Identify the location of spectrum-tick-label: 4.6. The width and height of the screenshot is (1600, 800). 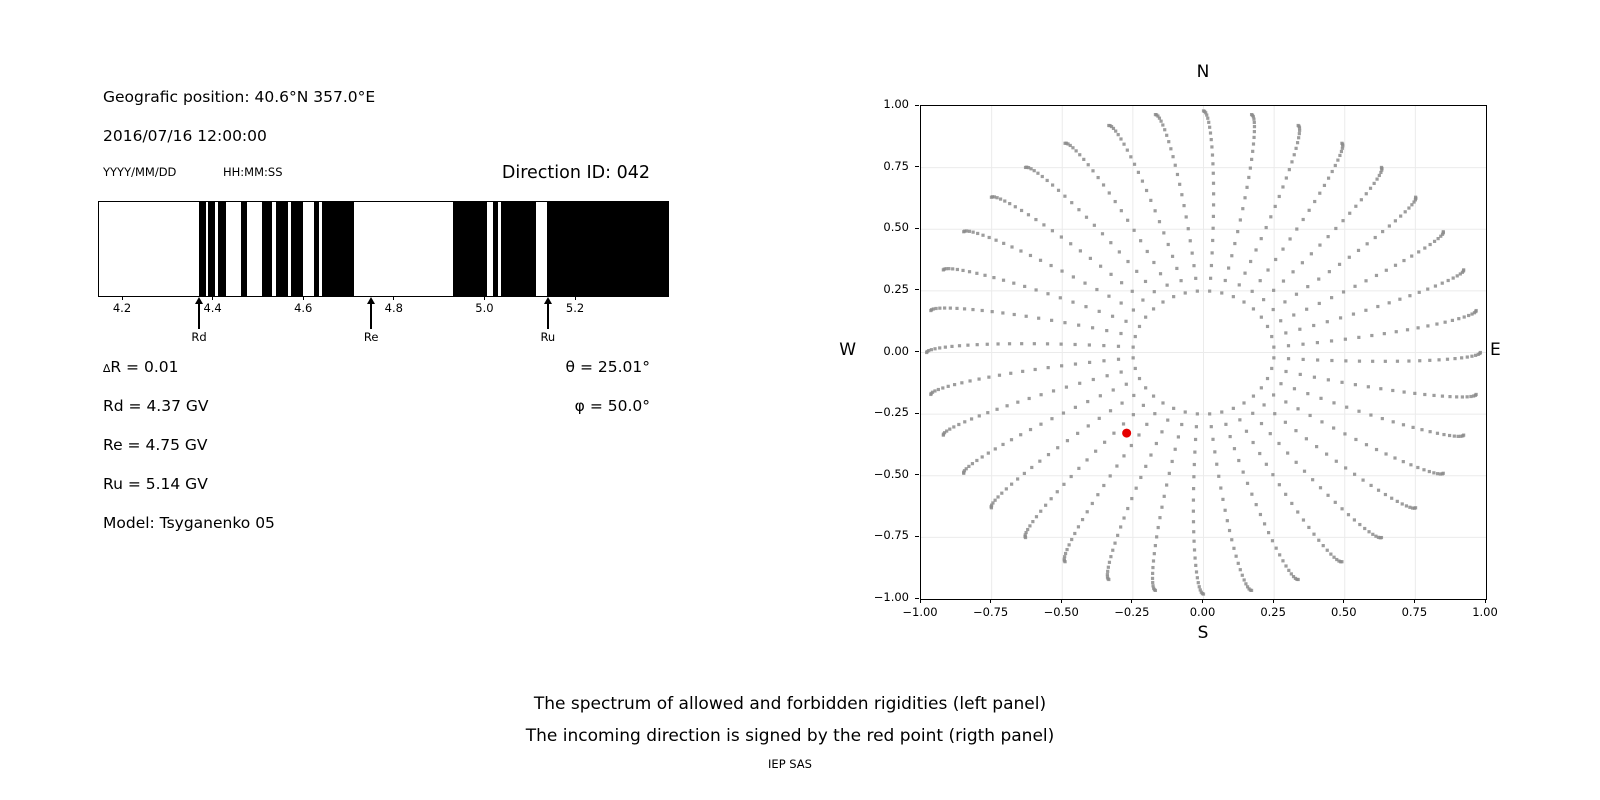
(303, 308).